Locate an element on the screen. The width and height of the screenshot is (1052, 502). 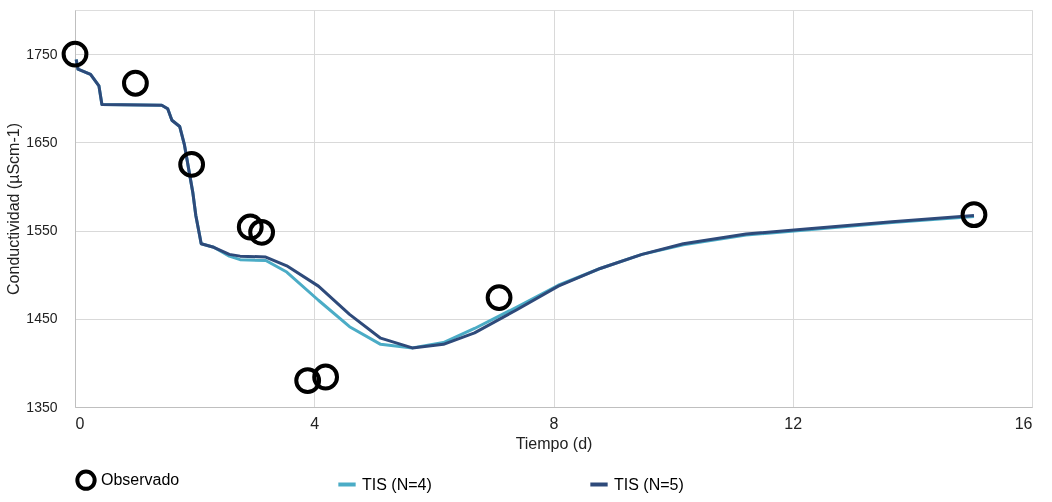
y-tick-label: 1650 is located at coordinates (42, 141).